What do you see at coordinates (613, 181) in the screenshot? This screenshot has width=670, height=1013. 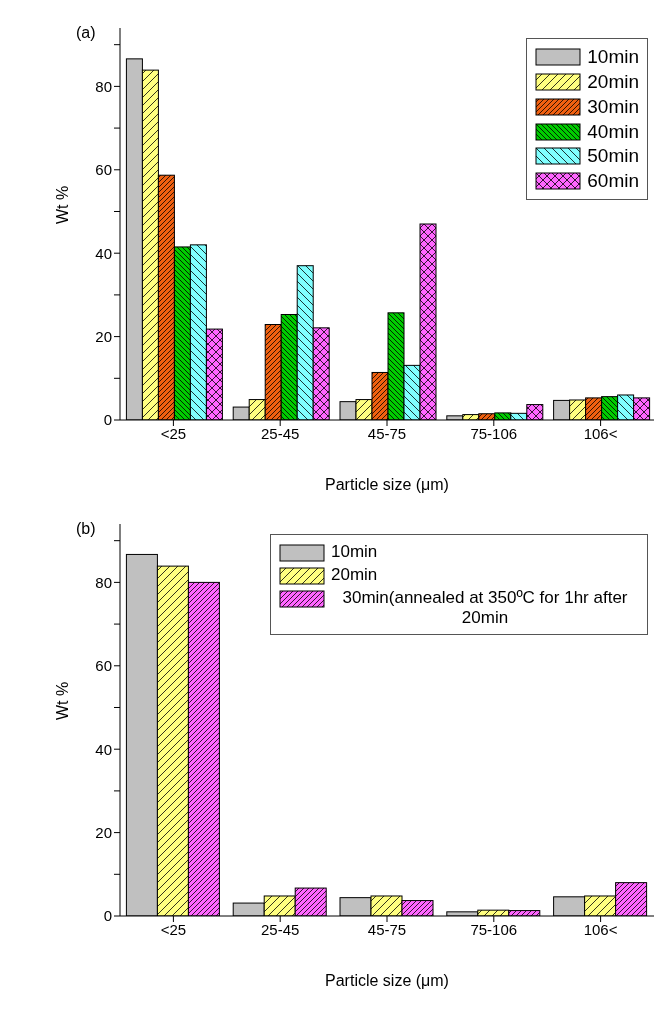 I see `legend-label: 60min` at bounding box center [613, 181].